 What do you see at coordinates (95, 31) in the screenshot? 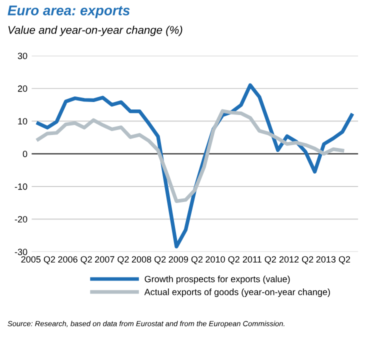
I see `chart-subtitle: Value and year-on-year change (%)` at bounding box center [95, 31].